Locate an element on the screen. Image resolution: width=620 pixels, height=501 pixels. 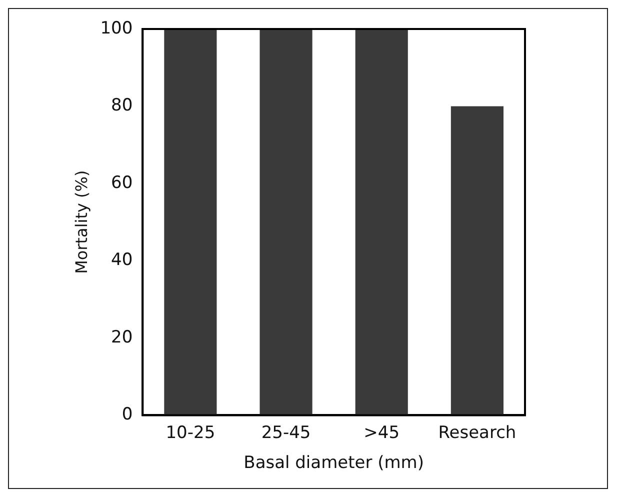
y-tick-label: 60 is located at coordinates (122, 182).